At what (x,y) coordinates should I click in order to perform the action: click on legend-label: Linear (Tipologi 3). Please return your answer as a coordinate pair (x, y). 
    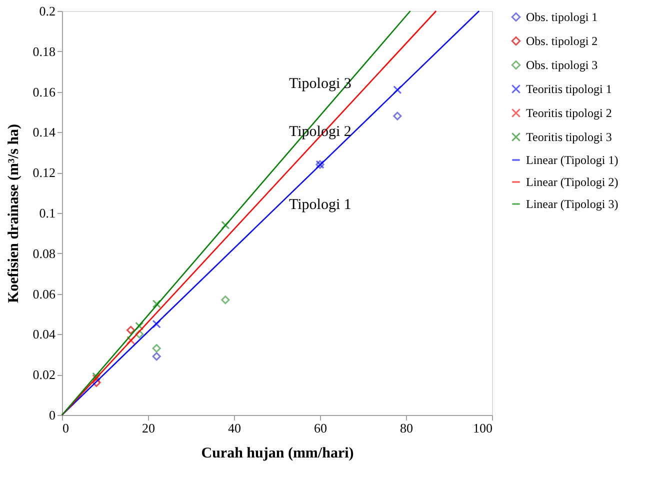
    Looking at the image, I should click on (572, 204).